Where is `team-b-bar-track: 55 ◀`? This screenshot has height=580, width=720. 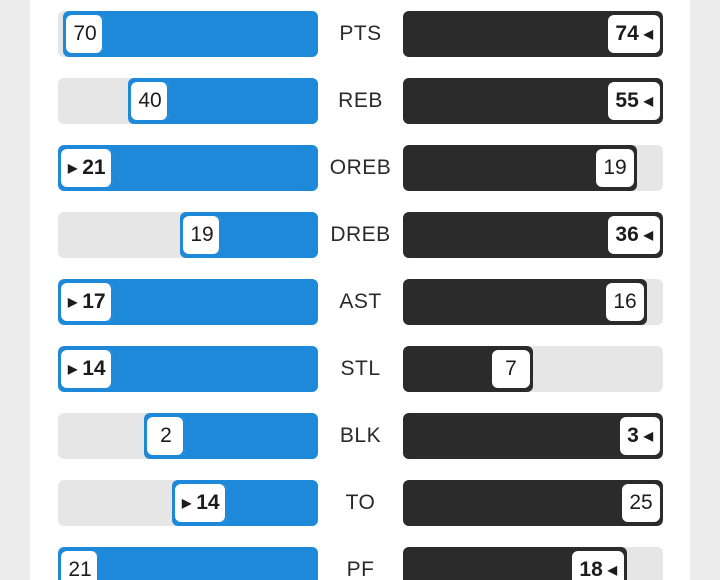 team-b-bar-track: 55 ◀ is located at coordinates (533, 101).